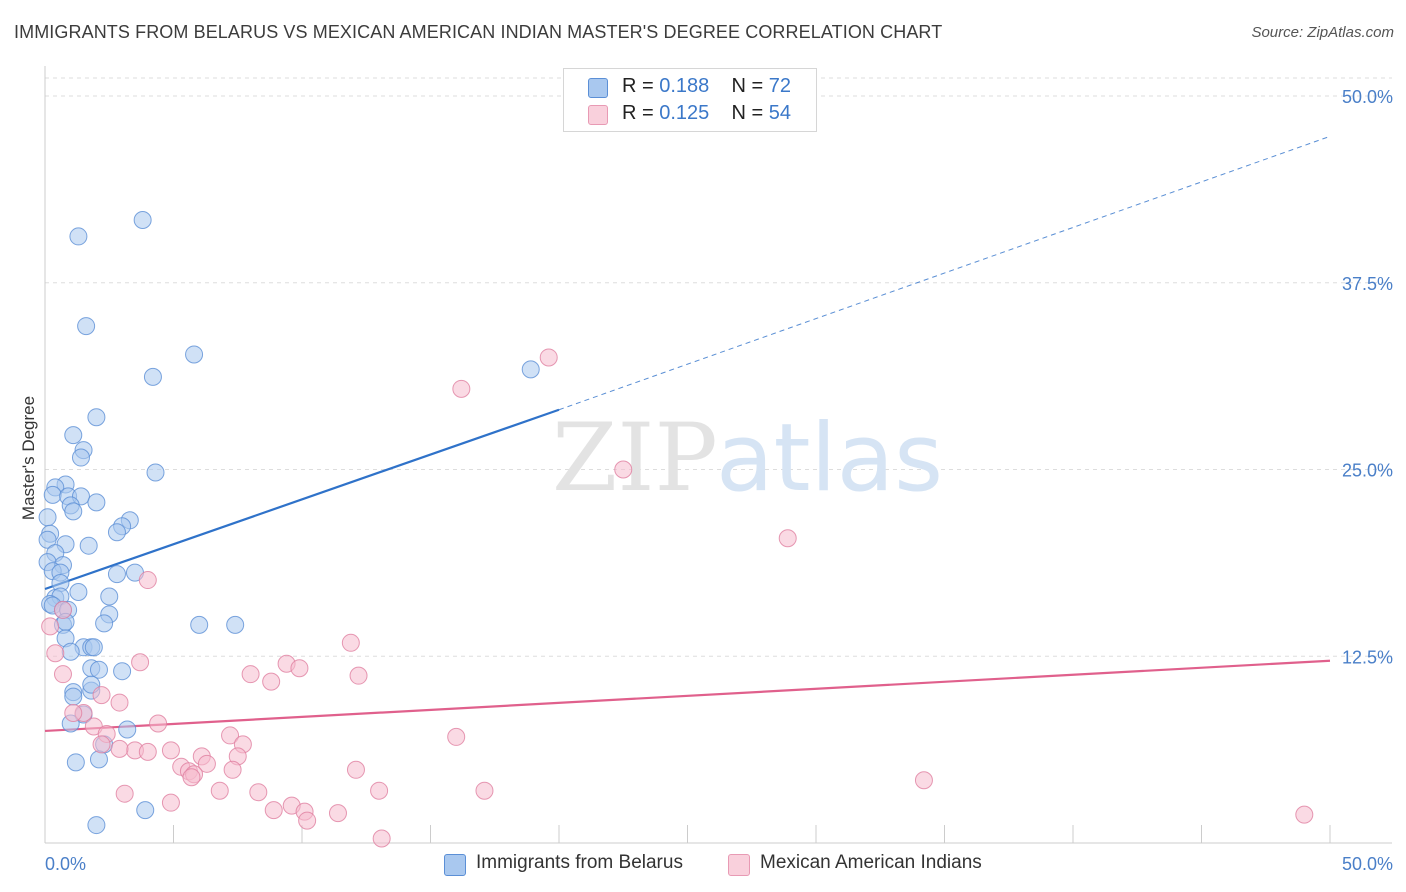 This screenshot has width=1406, height=892. Describe the element at coordinates (690, 100) in the screenshot. I see `stats-legend: R = 0.188 N = 72 R = 0.125 N = 54` at that location.